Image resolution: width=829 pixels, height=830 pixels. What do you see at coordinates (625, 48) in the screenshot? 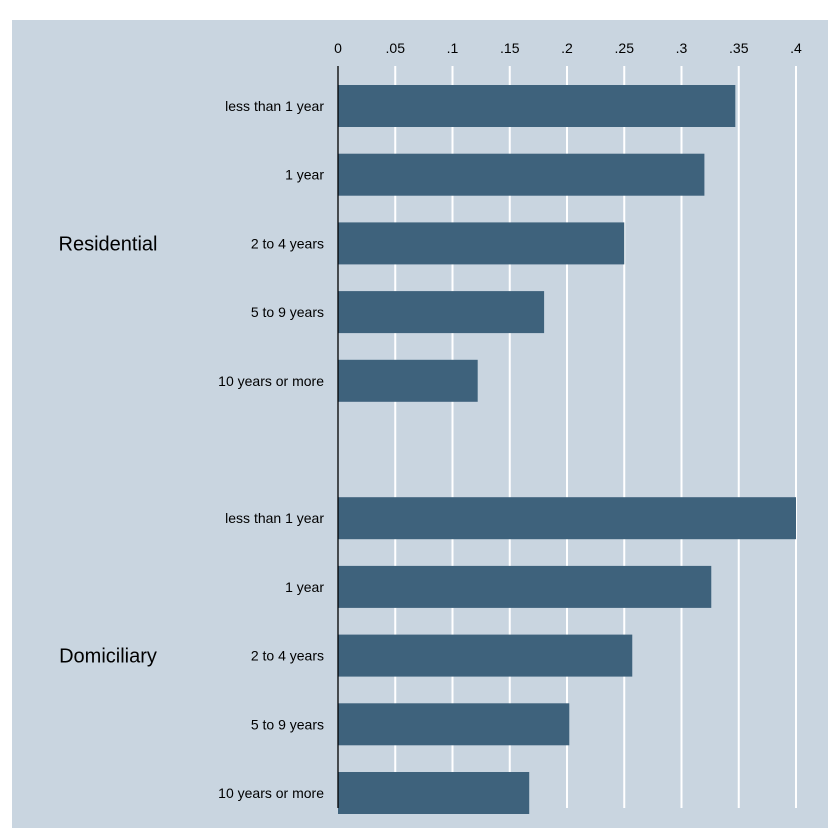
I see `x-tick-label: .25` at bounding box center [625, 48].